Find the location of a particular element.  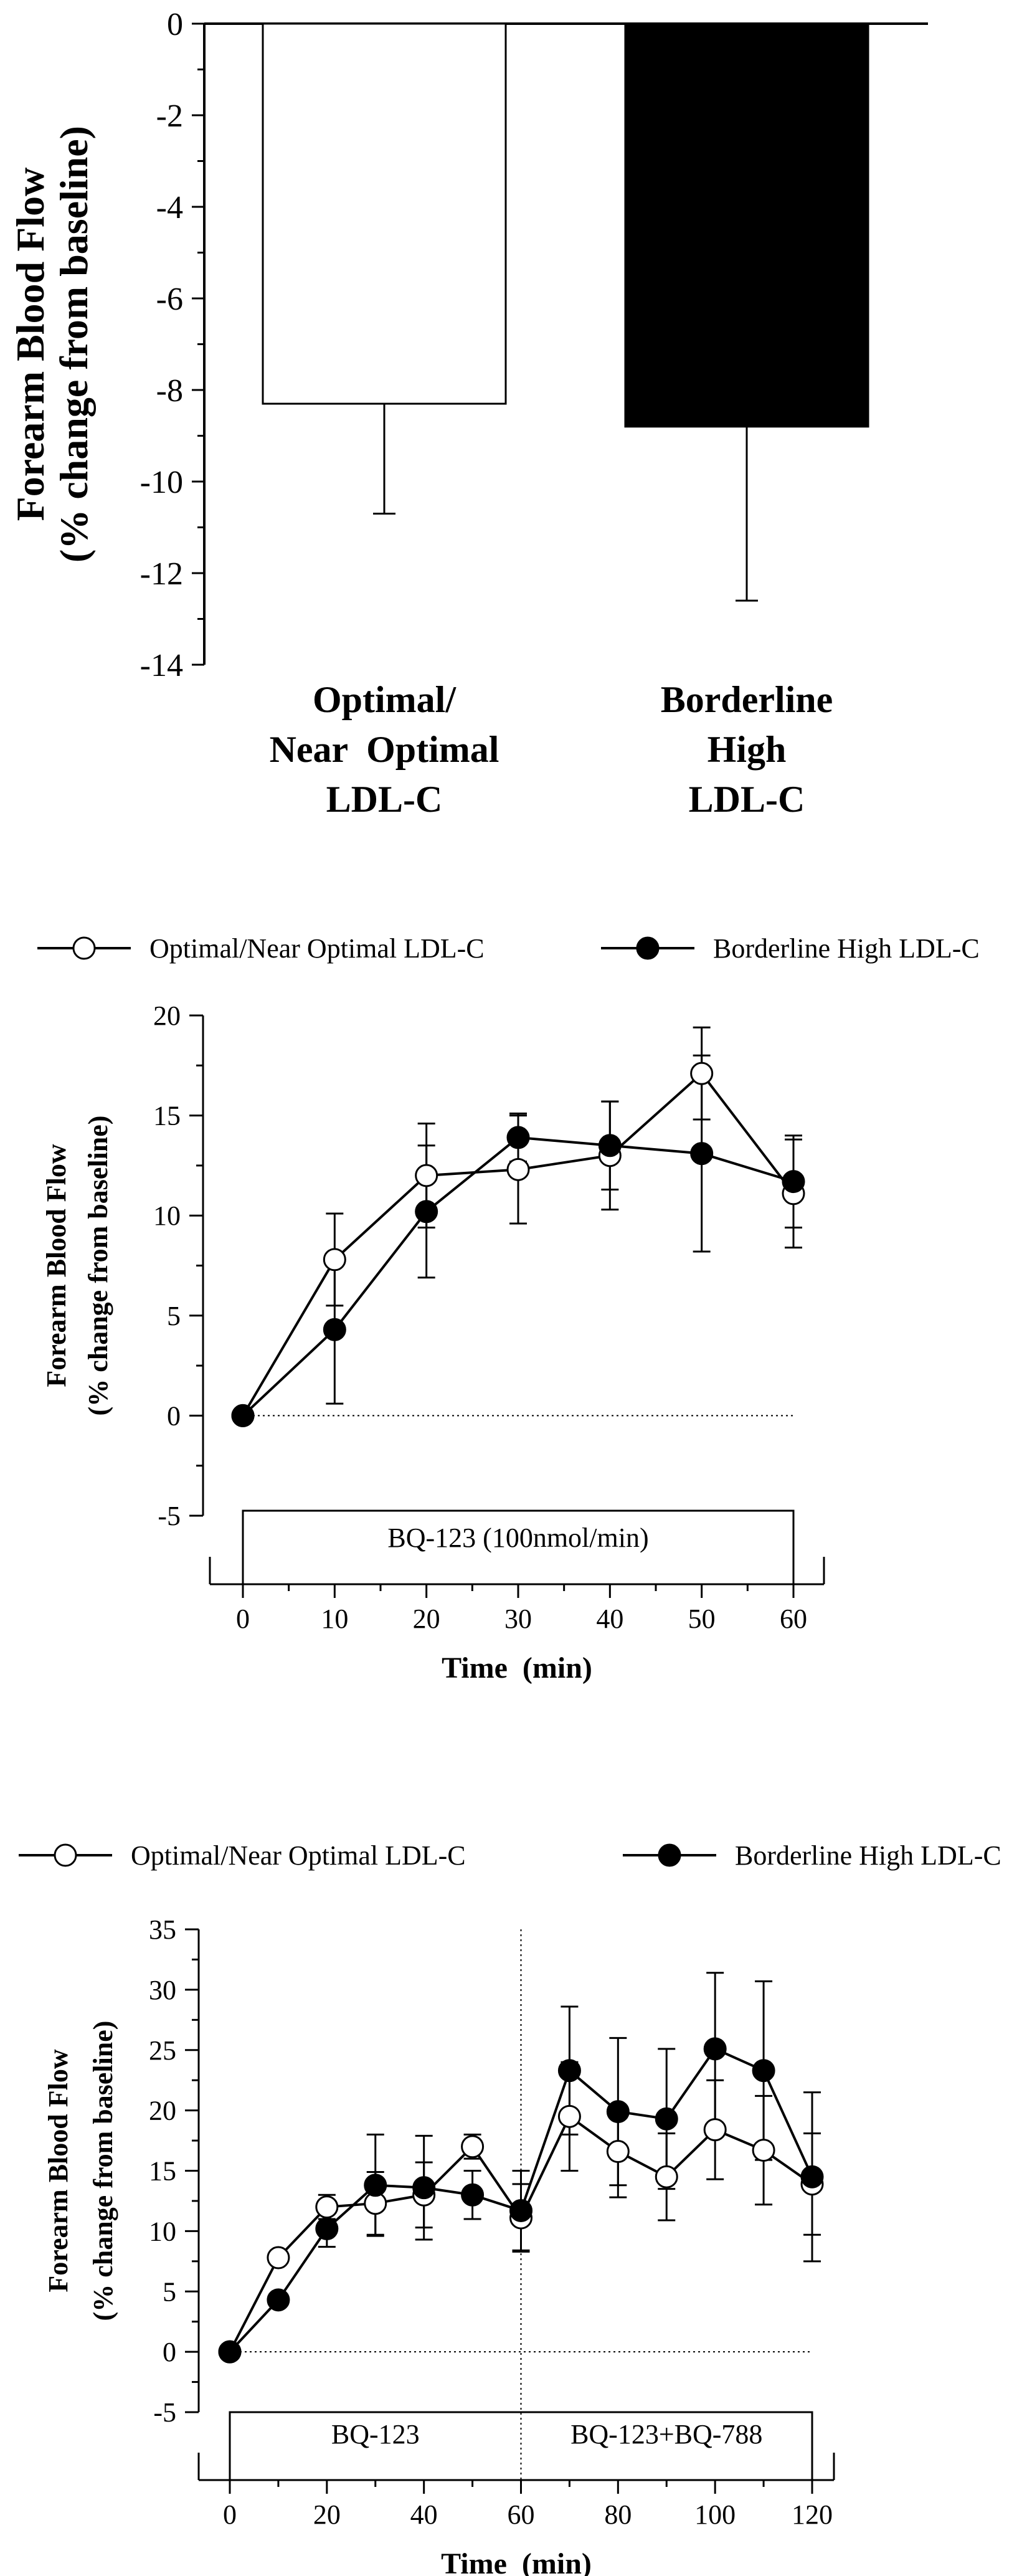

x-tick-label: 80 is located at coordinates (618, 2514).